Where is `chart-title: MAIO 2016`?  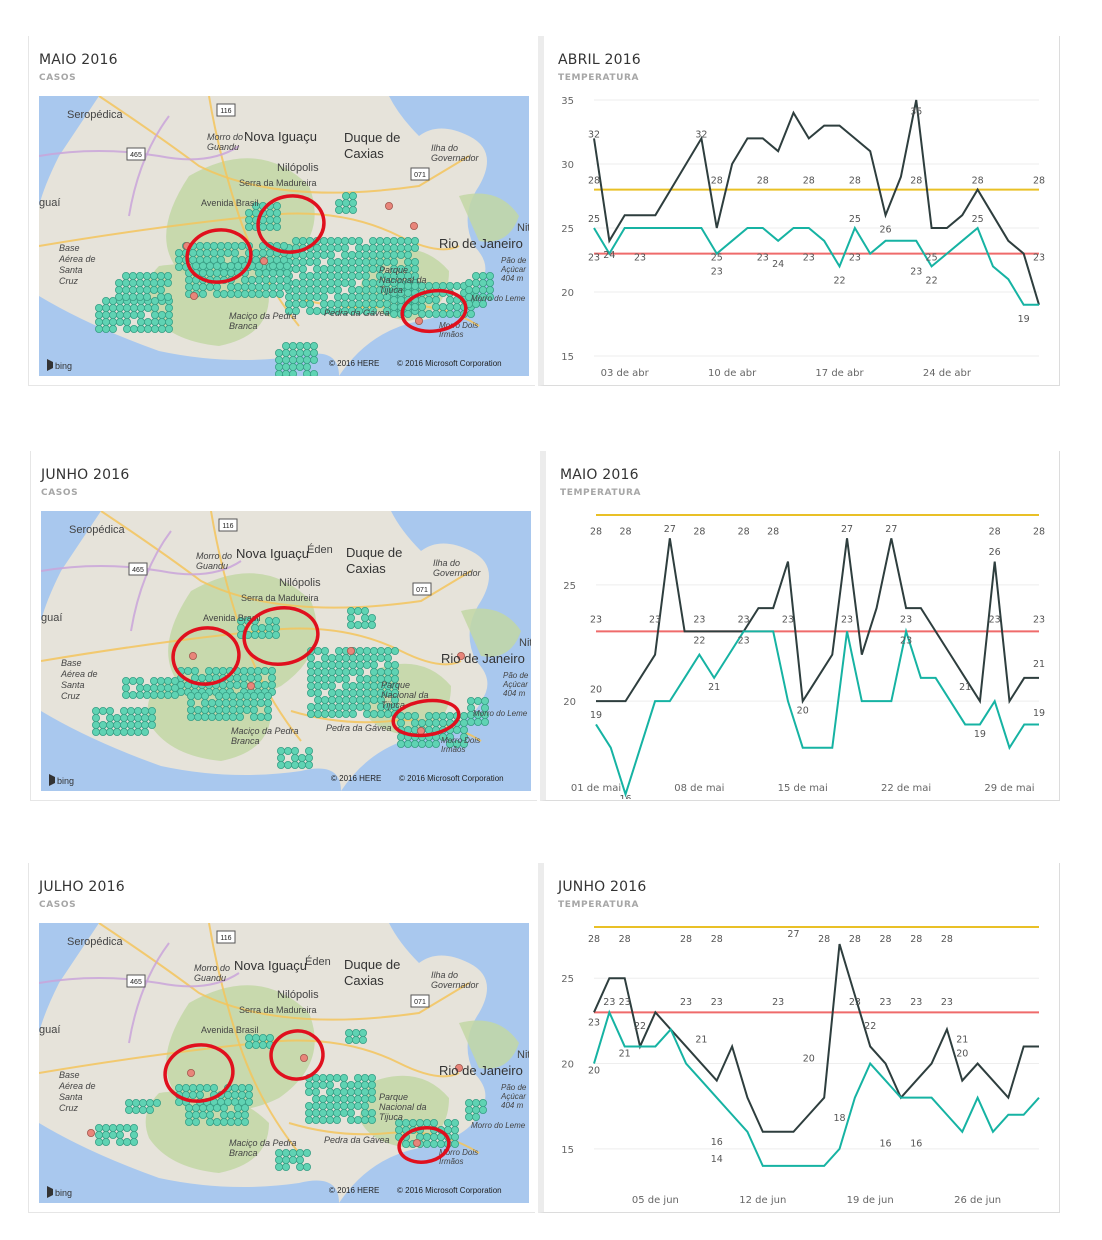
chart-title: MAIO 2016 is located at coordinates (599, 475).